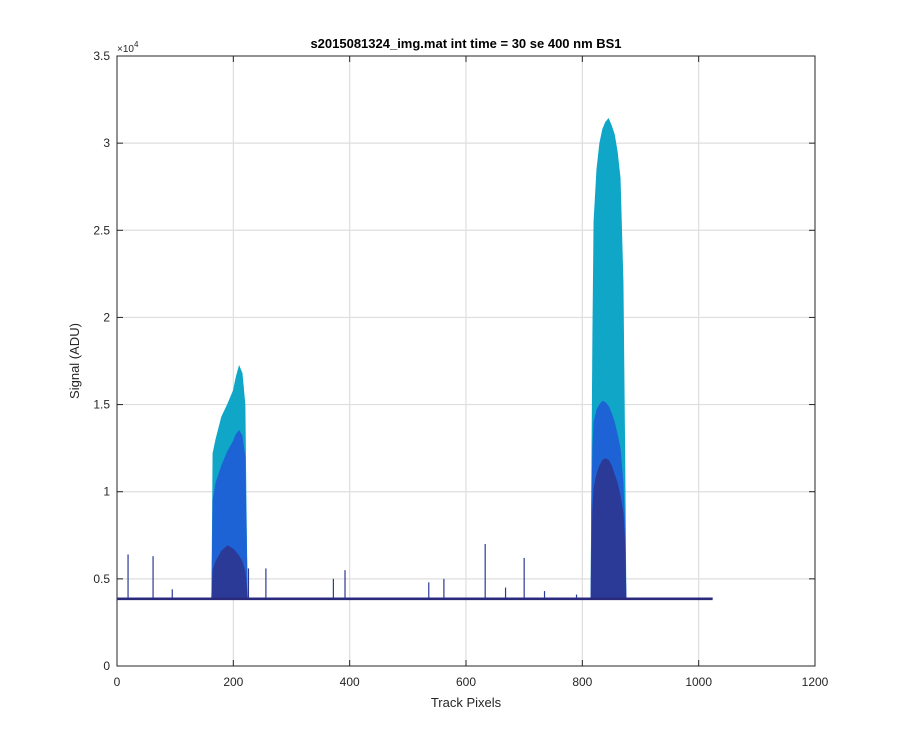 The image size is (900, 750). What do you see at coordinates (106, 666) in the screenshot?
I see `y-tick-label: 0` at bounding box center [106, 666].